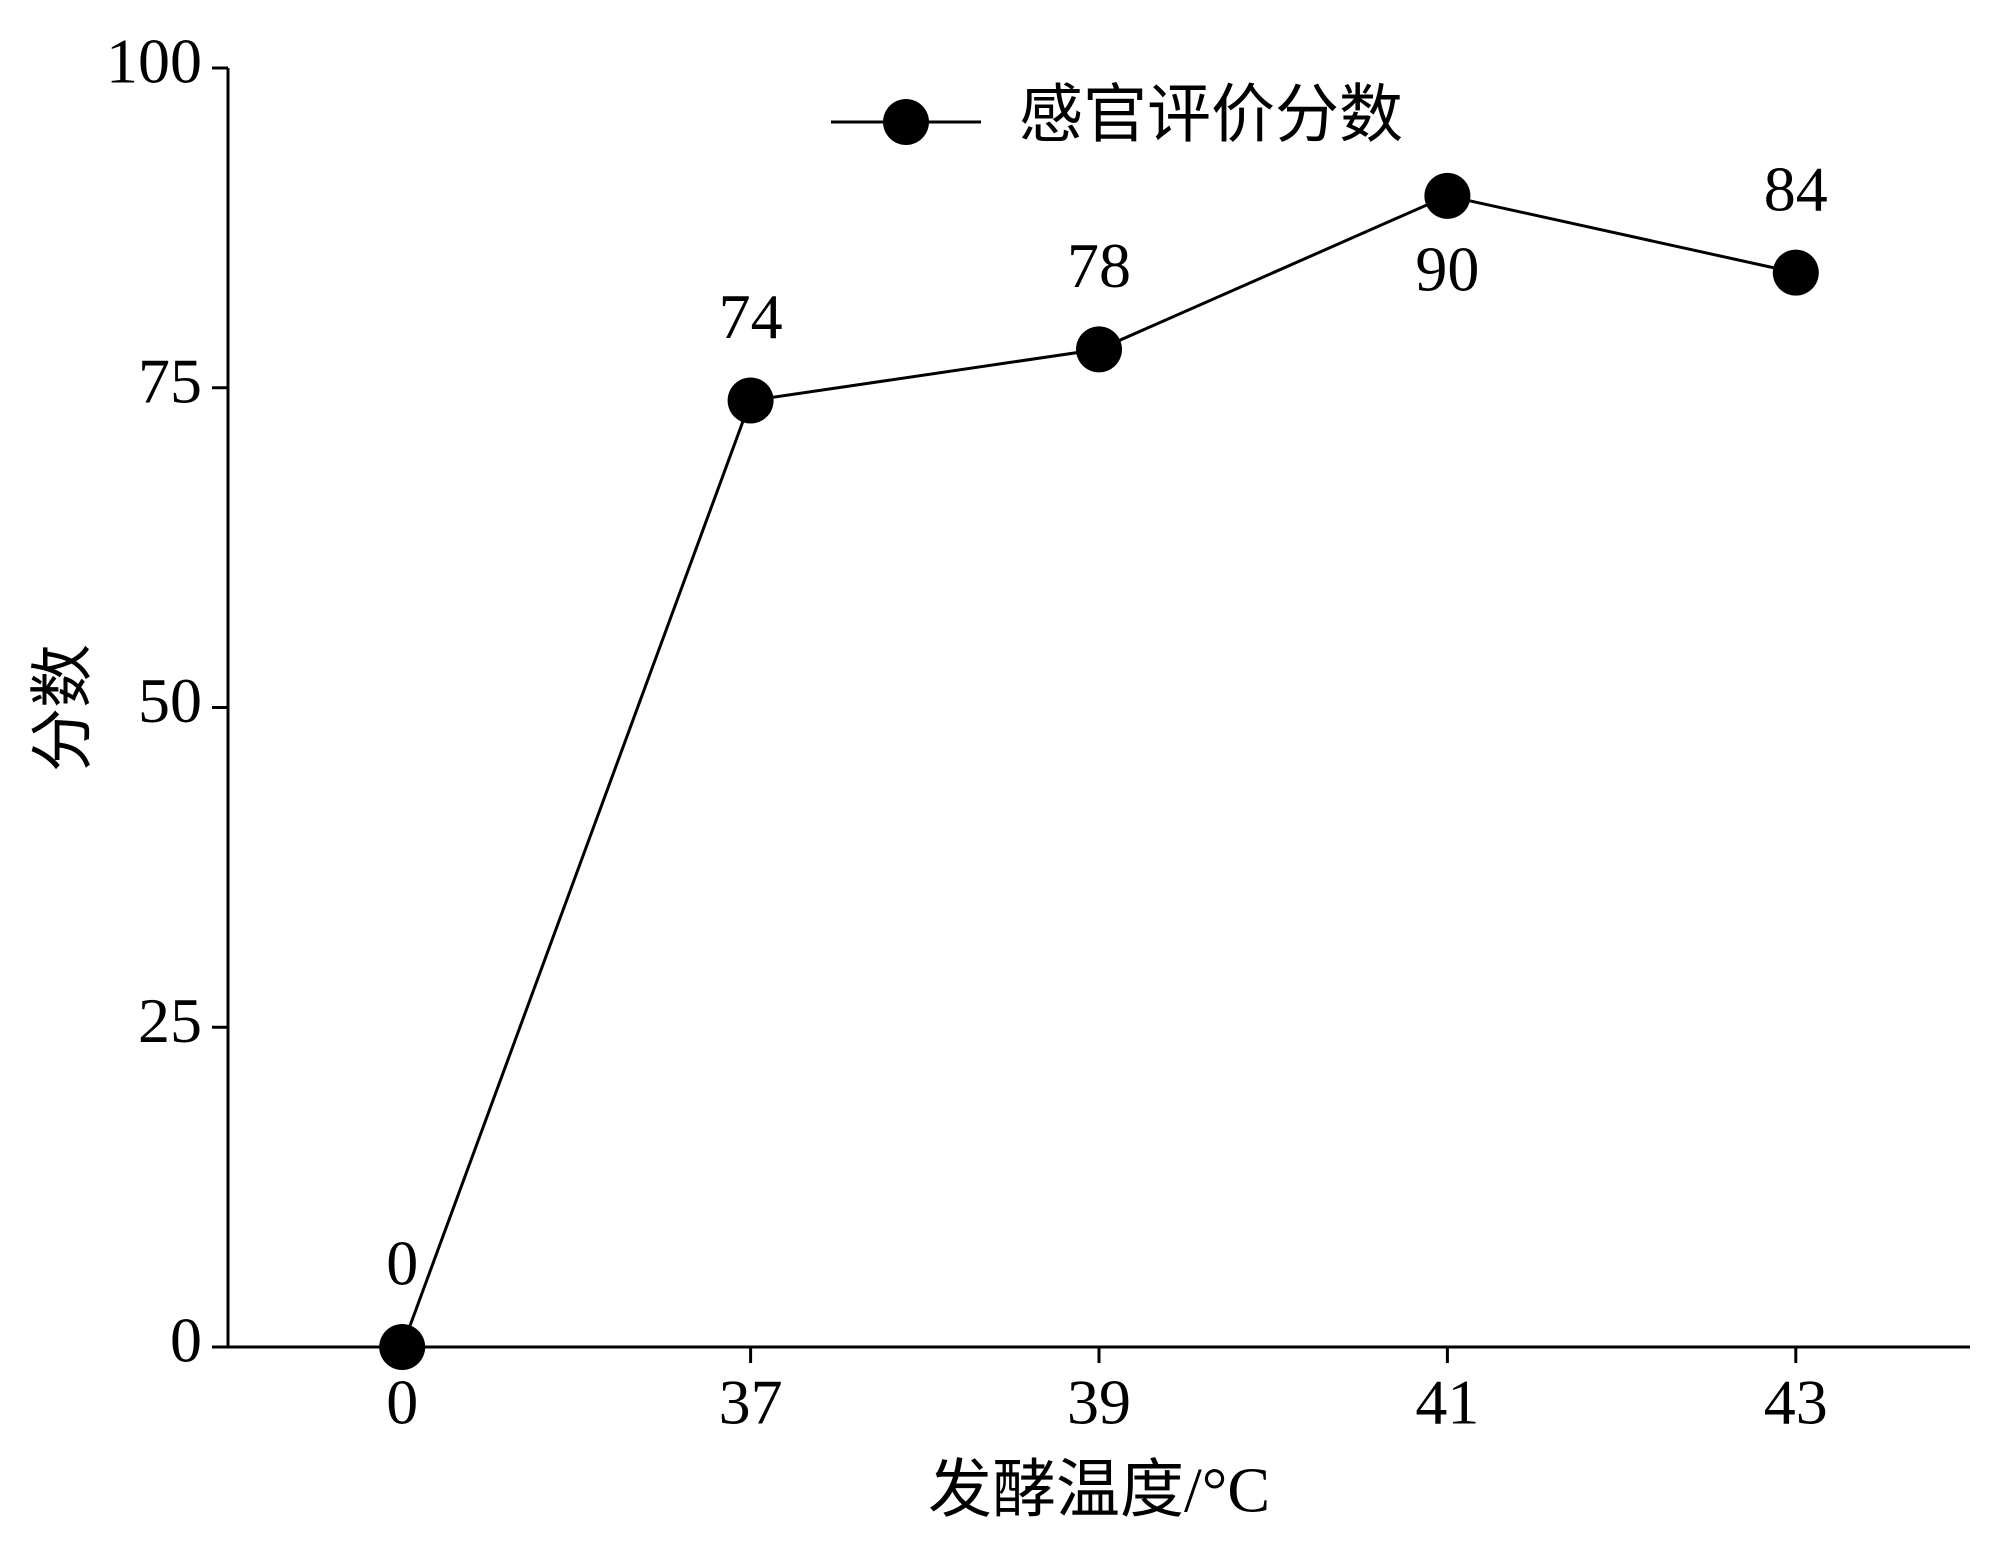 The height and width of the screenshot is (1559, 2000). I want to click on x-tick-label: 41, so click(1447, 1402).